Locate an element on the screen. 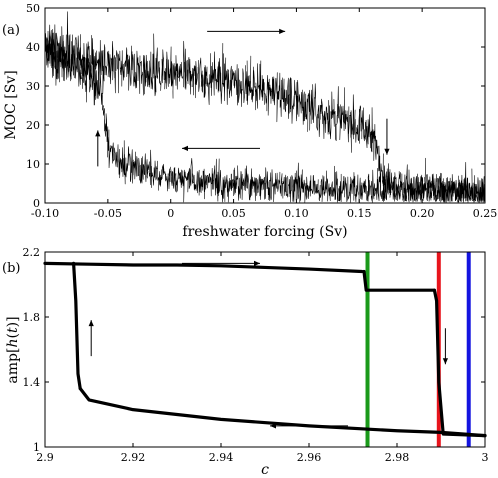 This screenshot has height=478, width=498. panel-b-y-label-var: h is located at coordinates (13, 342).